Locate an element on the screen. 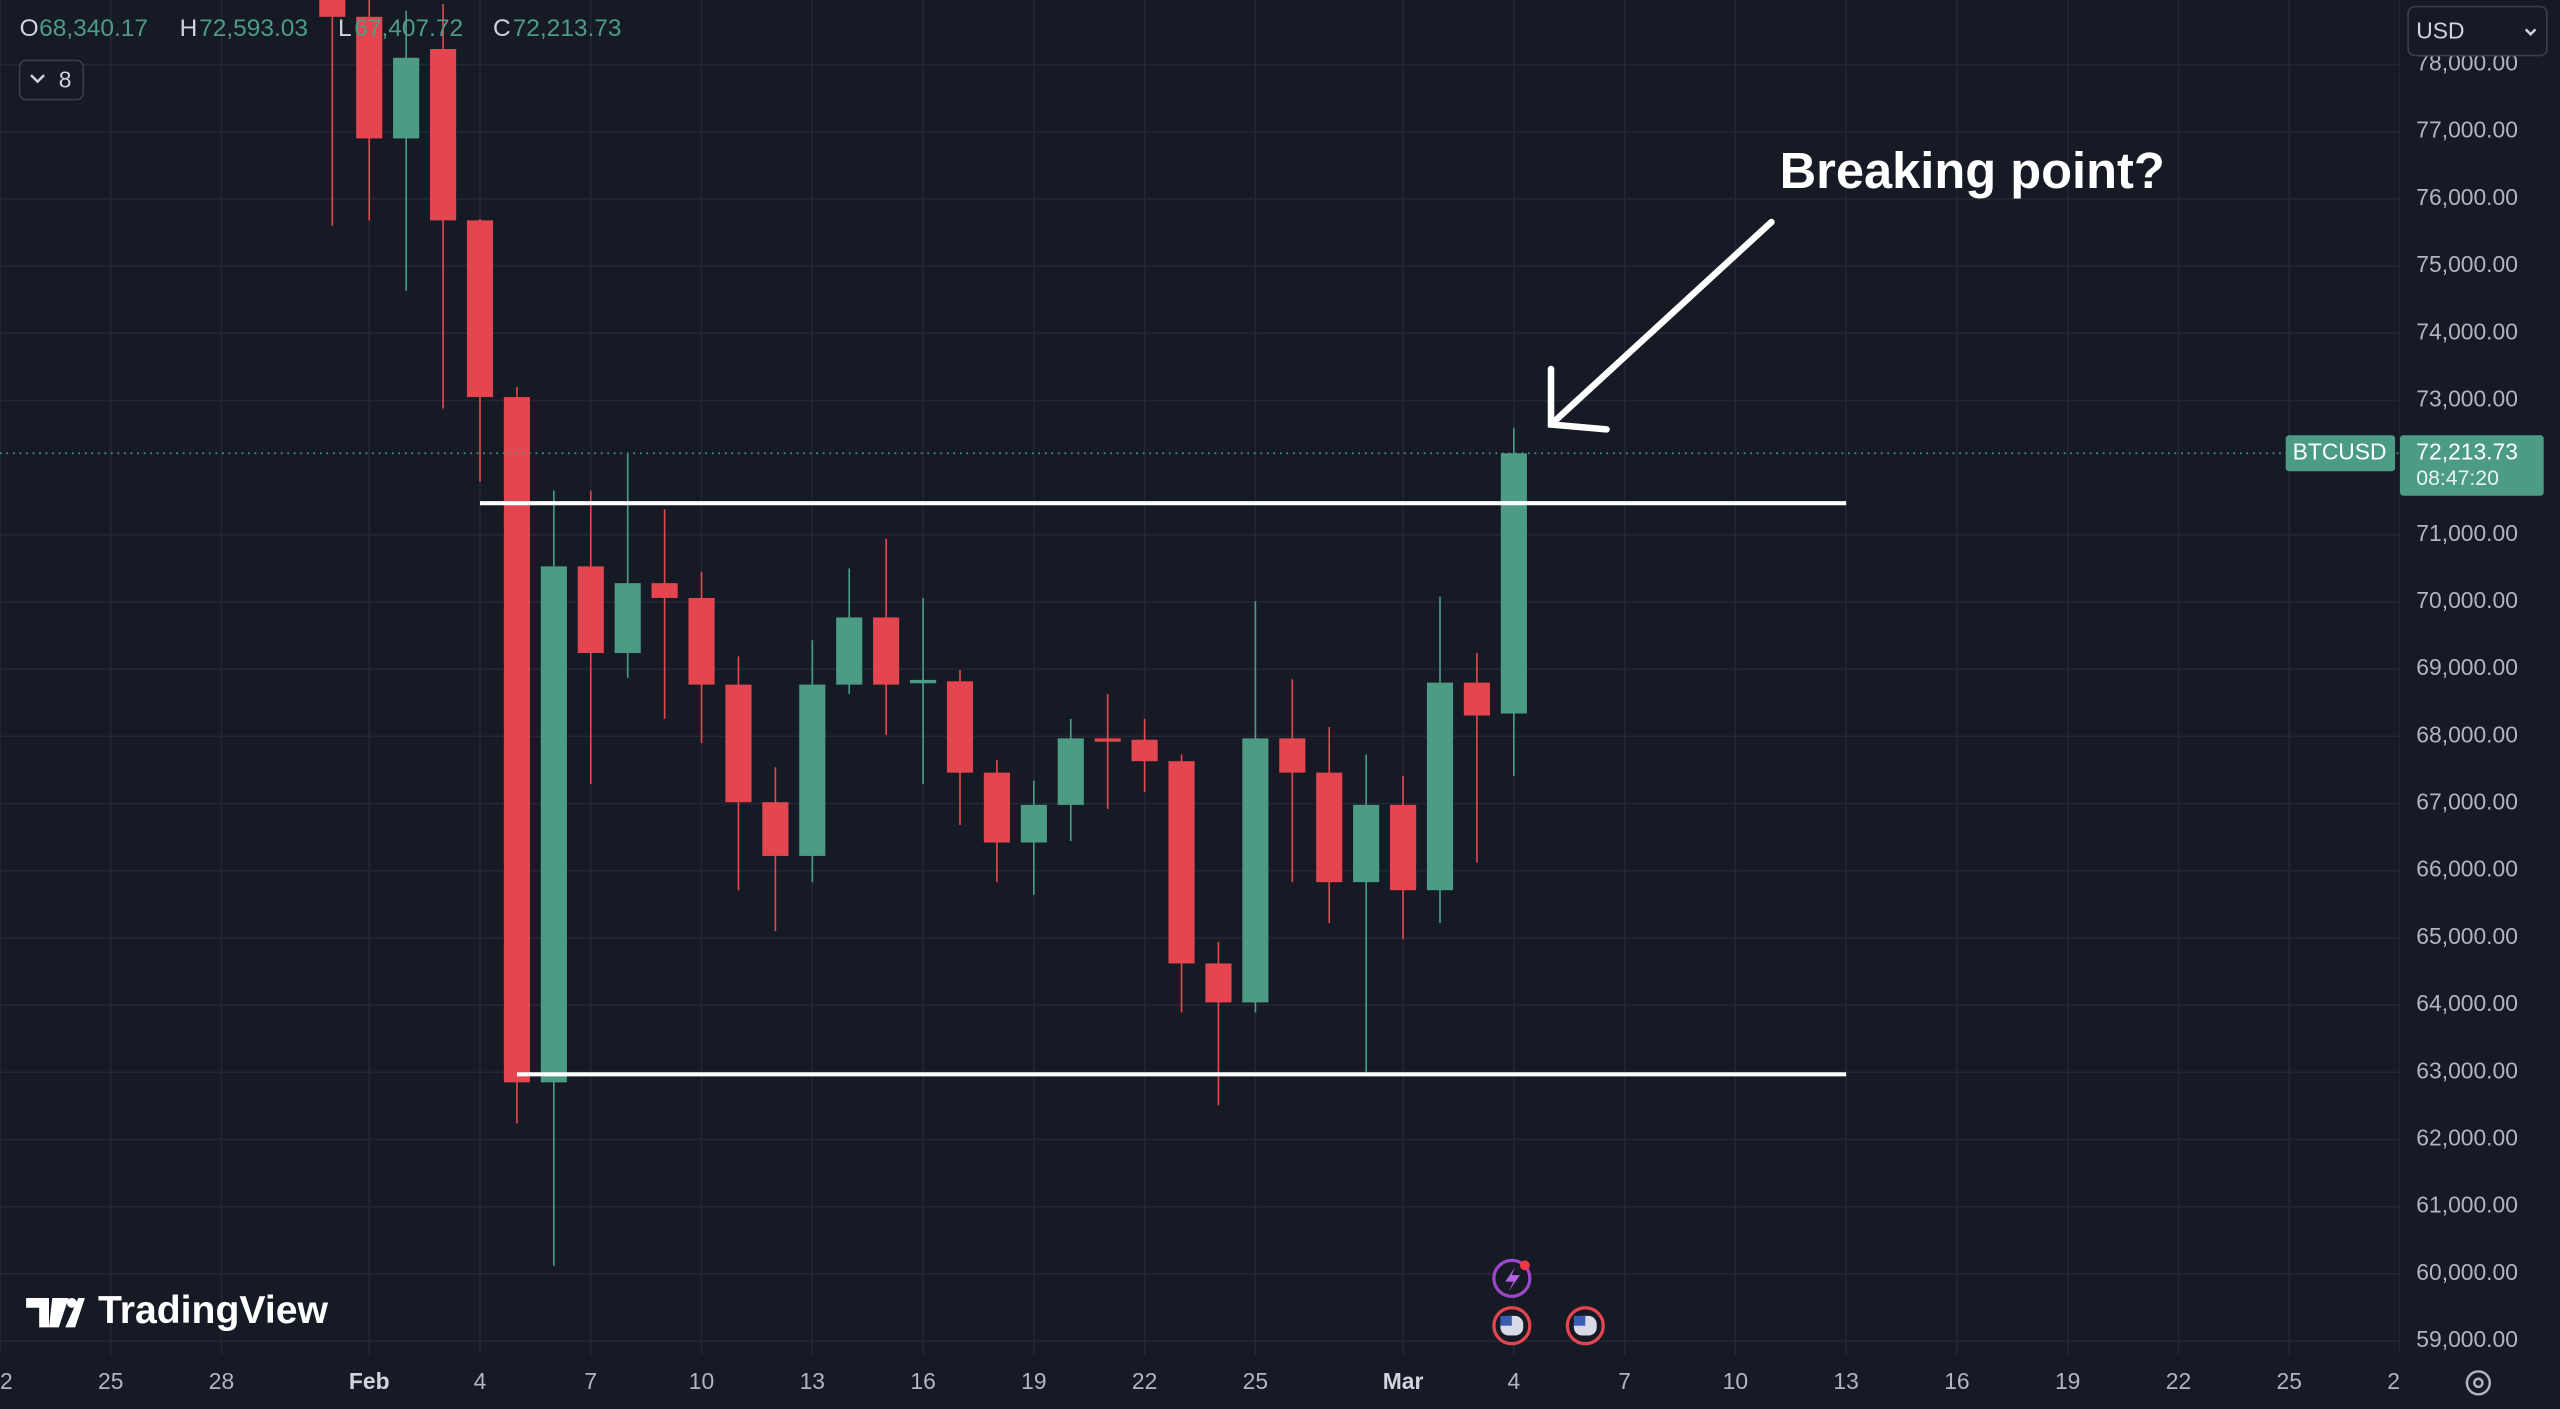 The image size is (2560, 1409). icon-glyph is located at coordinates (1512, 1279).